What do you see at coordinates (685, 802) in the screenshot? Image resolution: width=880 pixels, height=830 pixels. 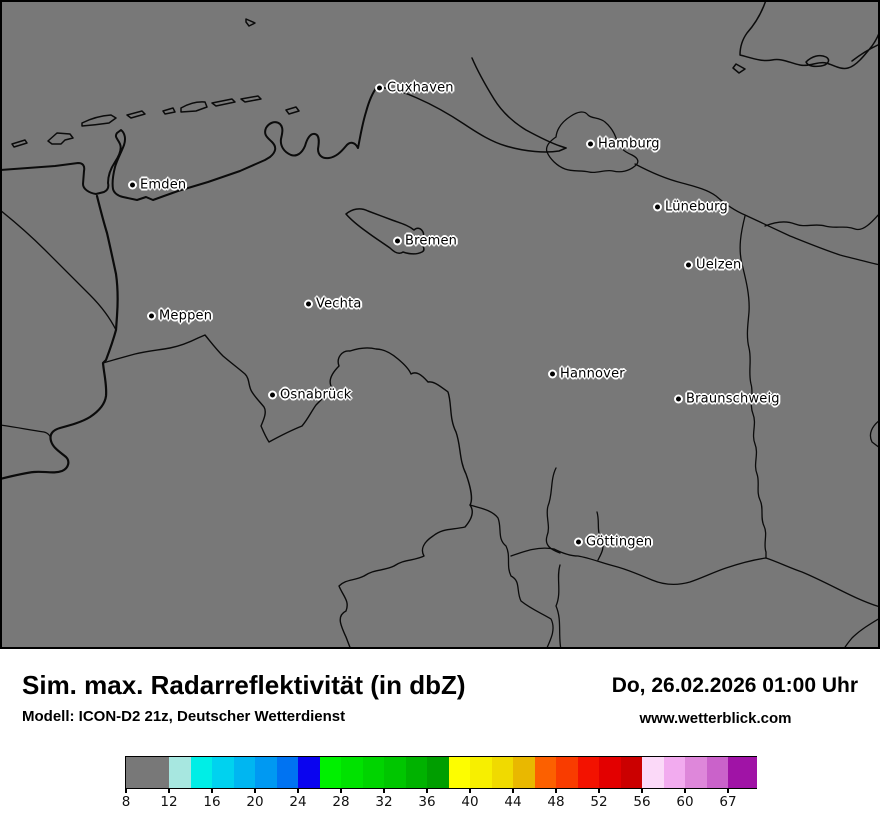 I see `colorbar-tick-label: 60` at bounding box center [685, 802].